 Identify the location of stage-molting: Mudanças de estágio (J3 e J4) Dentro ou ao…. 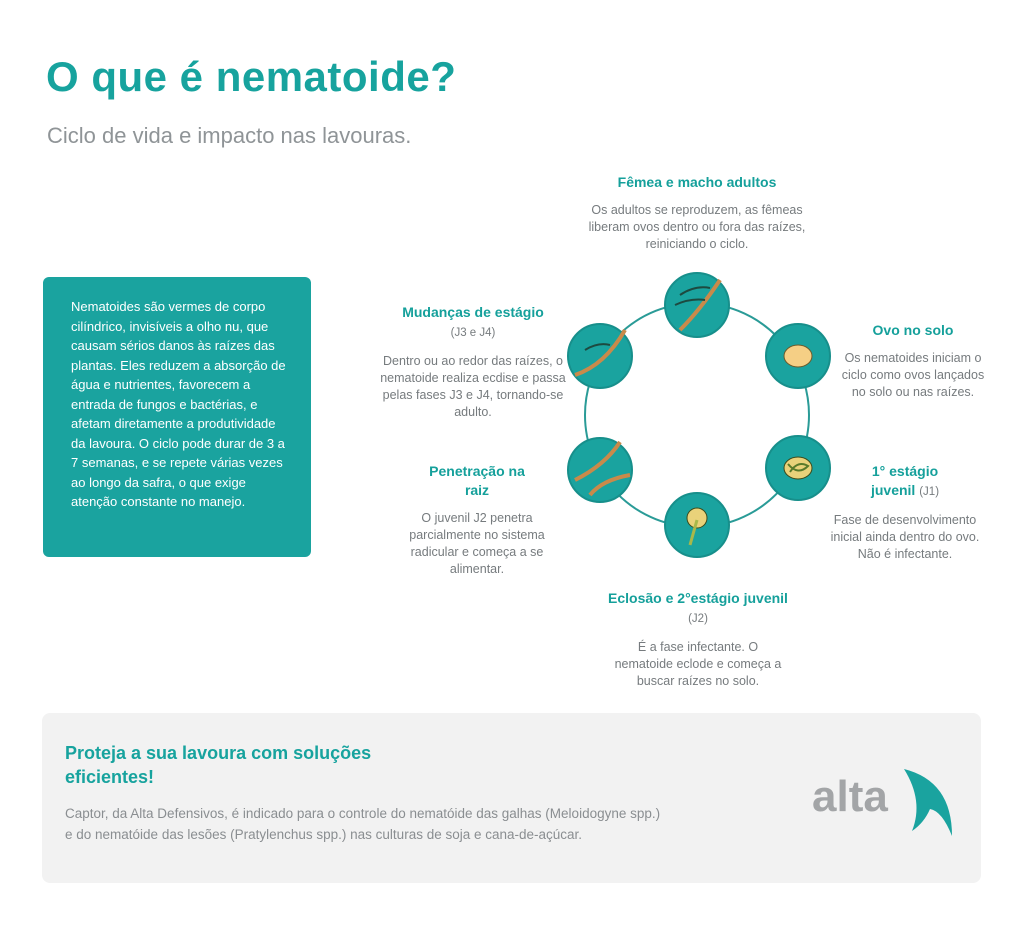
(473, 362).